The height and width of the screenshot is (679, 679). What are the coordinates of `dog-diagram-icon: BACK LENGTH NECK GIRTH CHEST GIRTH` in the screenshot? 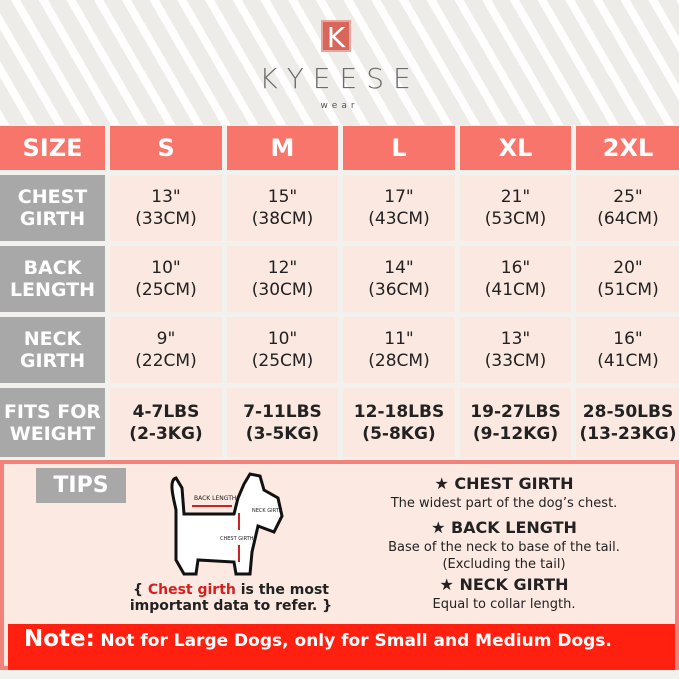 It's located at (227, 524).